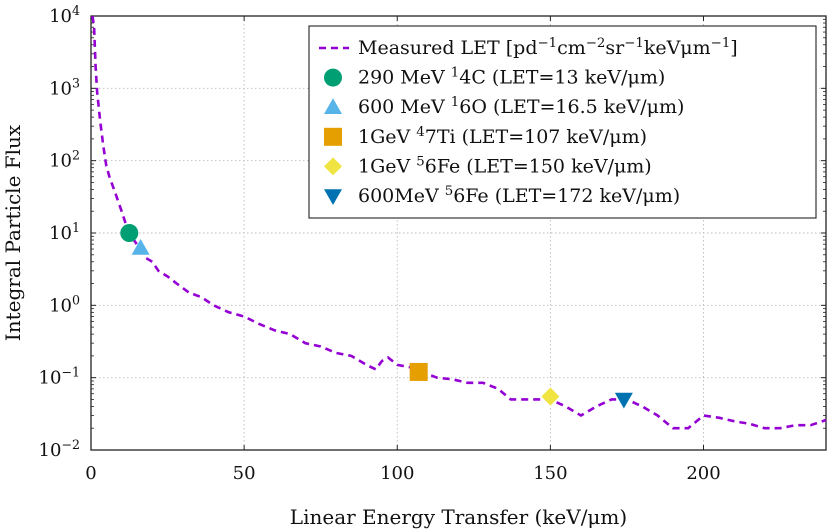  Describe the element at coordinates (90, 473) in the screenshot. I see `x-tick-label: 0` at that location.